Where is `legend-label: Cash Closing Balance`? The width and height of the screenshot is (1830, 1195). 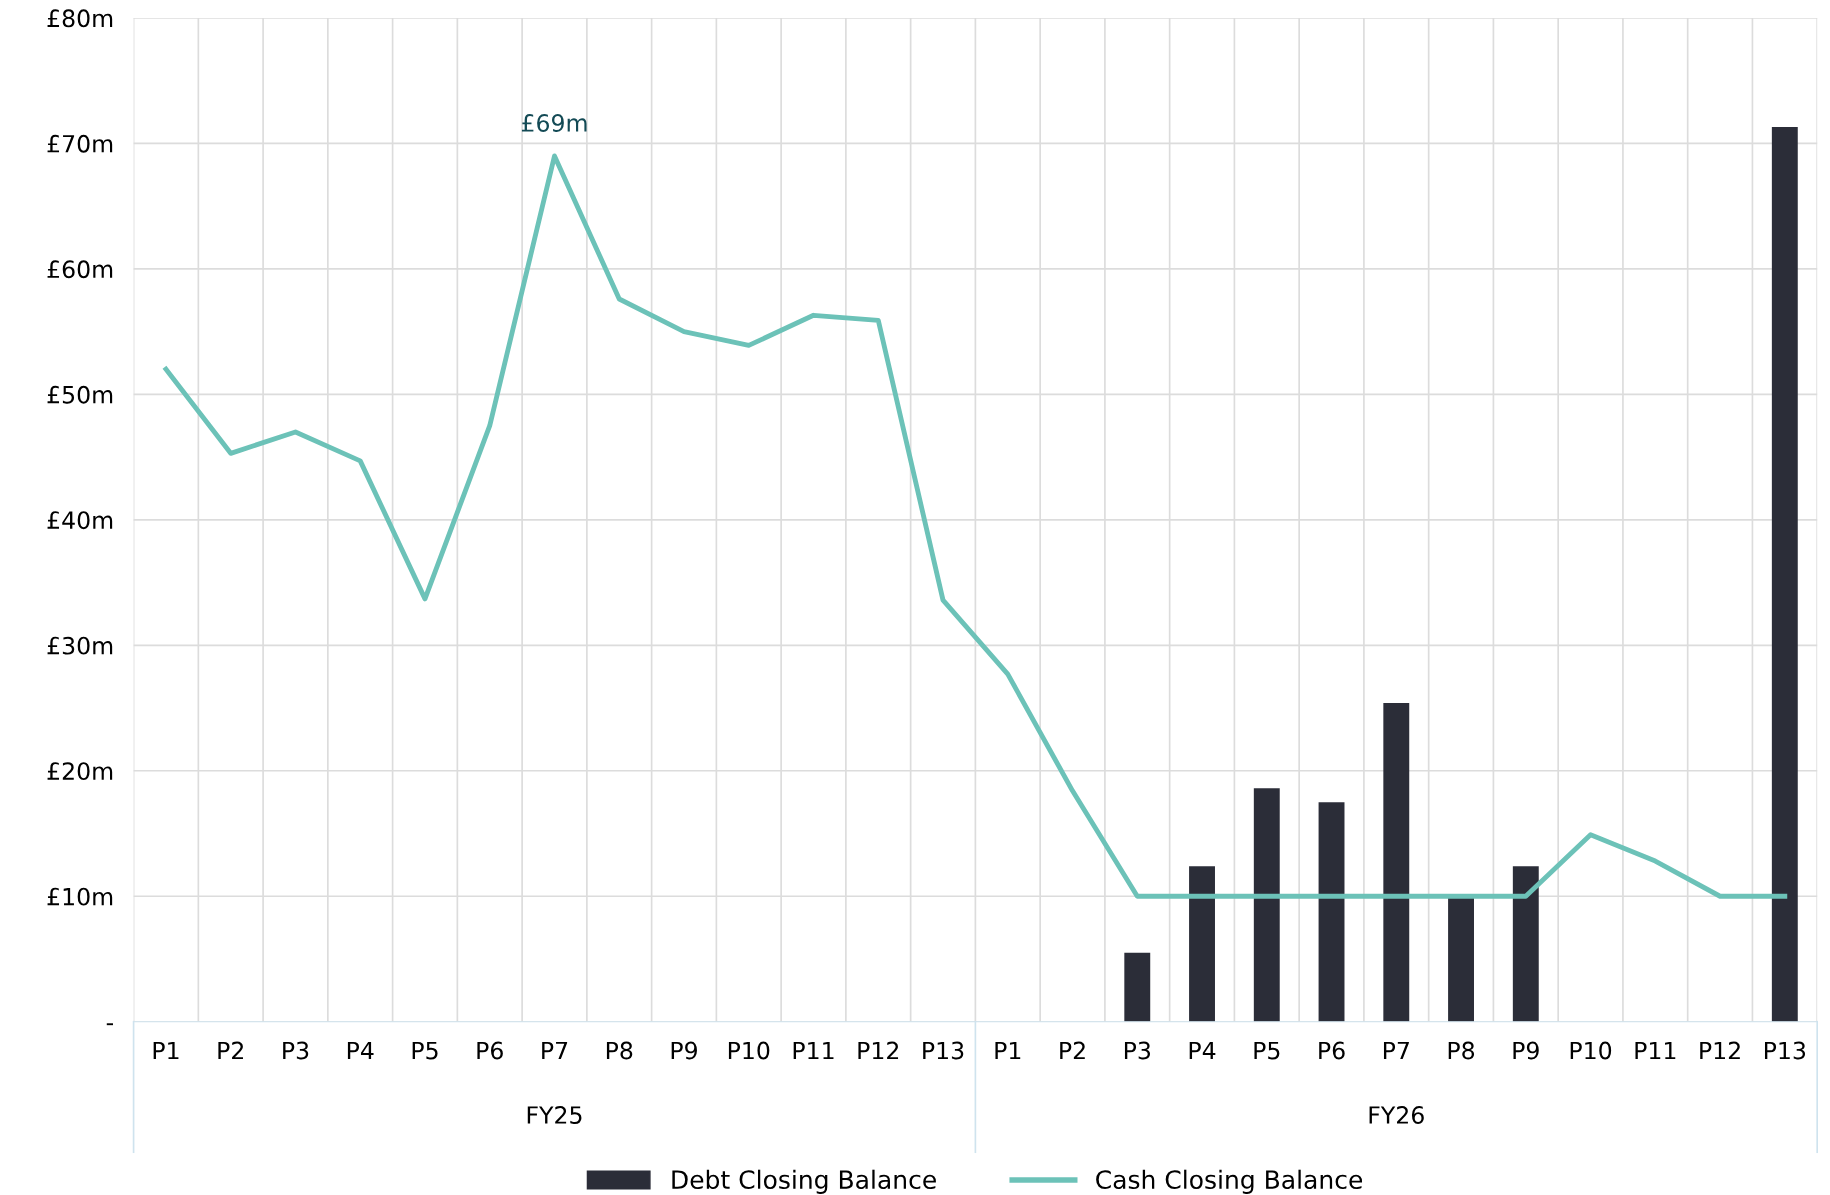 legend-label: Cash Closing Balance is located at coordinates (1229, 1181).